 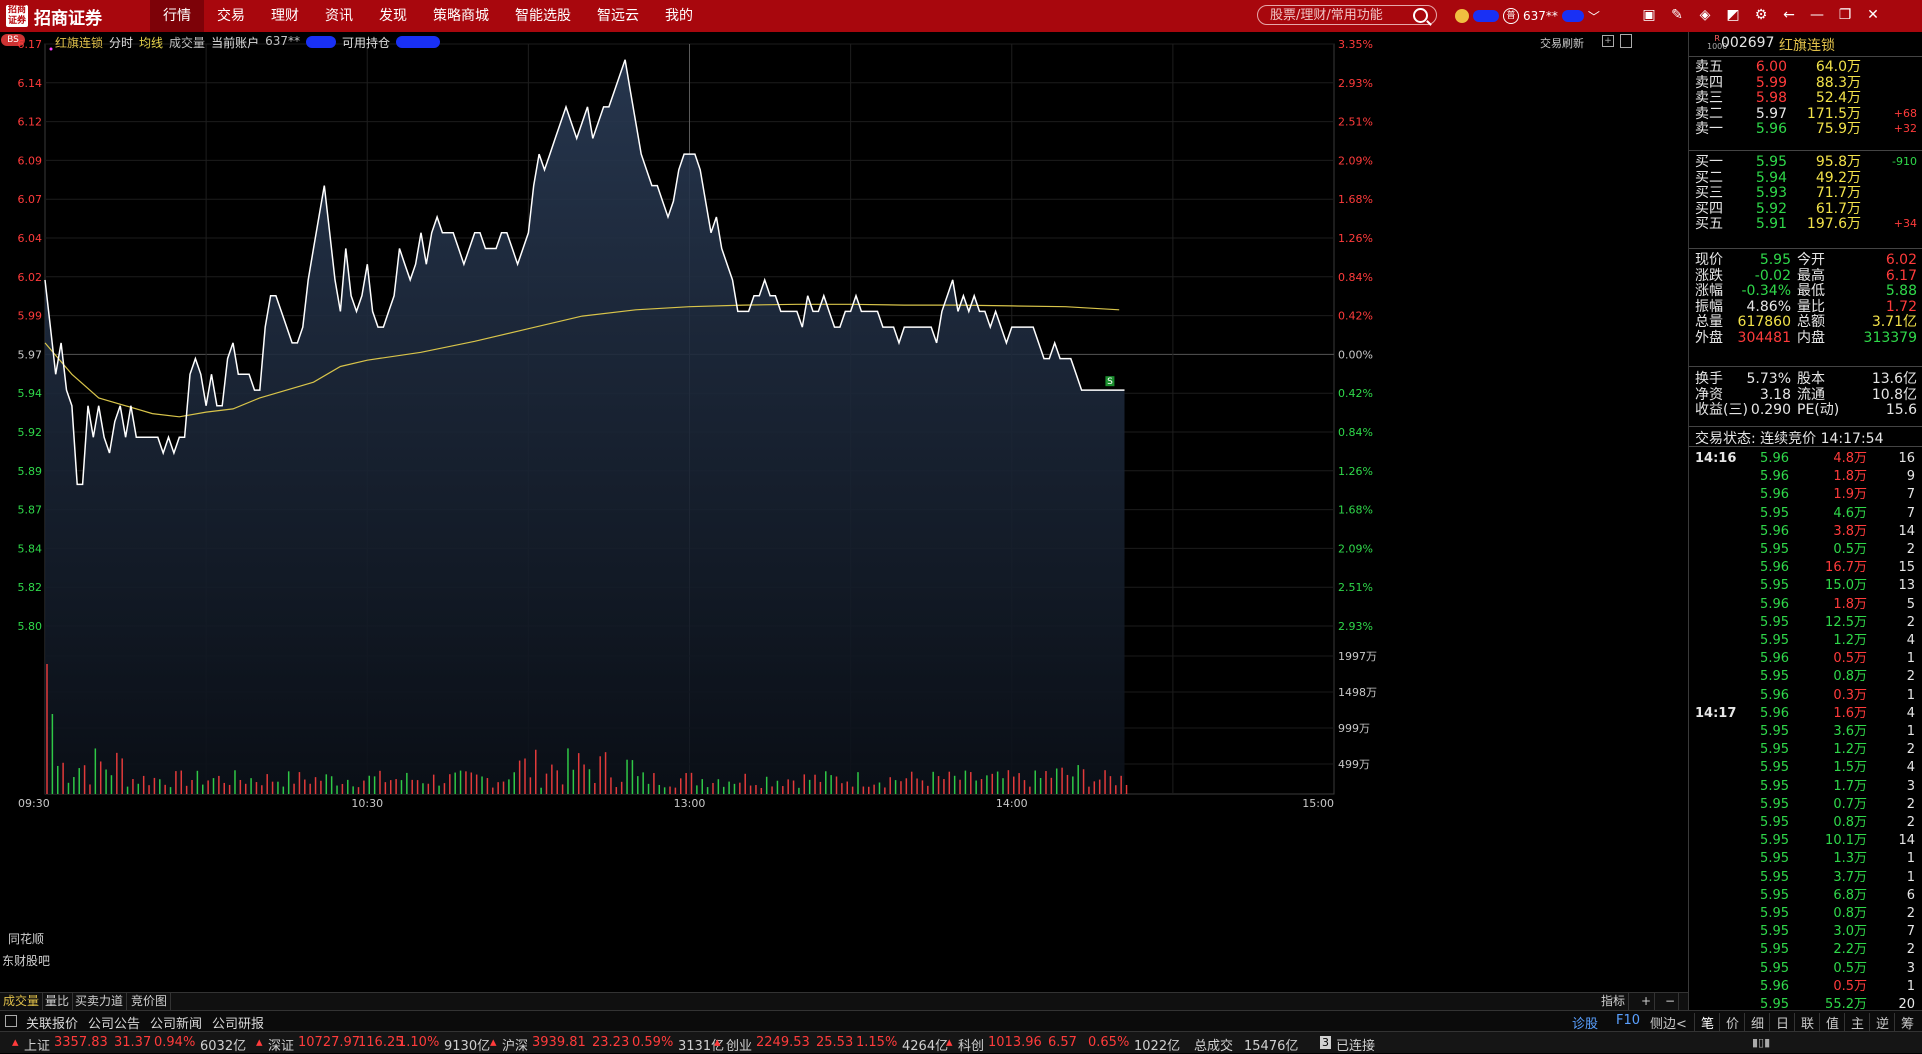 What do you see at coordinates (1761, 15) in the screenshot?
I see `gear-icon: ⚙` at bounding box center [1761, 15].